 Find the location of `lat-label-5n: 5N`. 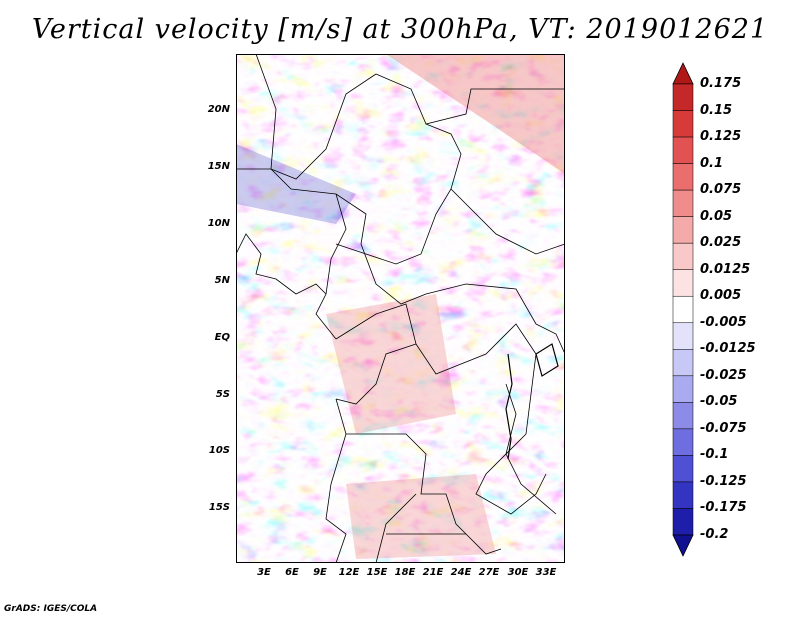

lat-label-5n: 5N is located at coordinates (222, 280).